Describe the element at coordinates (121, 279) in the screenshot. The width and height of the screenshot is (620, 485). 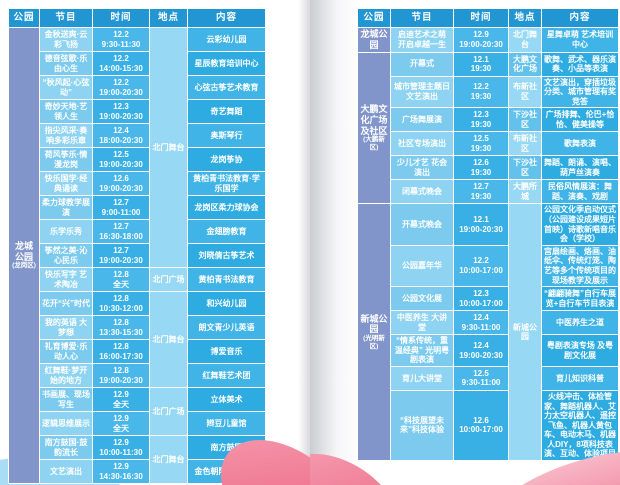
I see `time-cell: 12.8 全天` at that location.